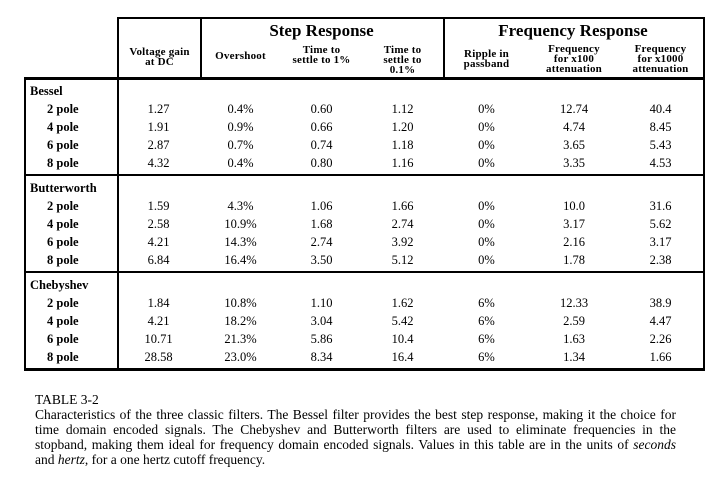  What do you see at coordinates (574, 242) in the screenshot?
I see `cell-freq-x100: 2.16` at bounding box center [574, 242].